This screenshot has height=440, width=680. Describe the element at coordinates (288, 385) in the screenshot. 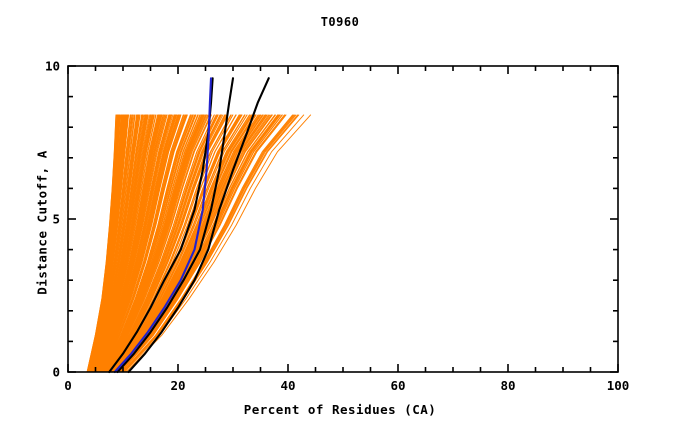

I see `x-tick-label: 40` at that location.